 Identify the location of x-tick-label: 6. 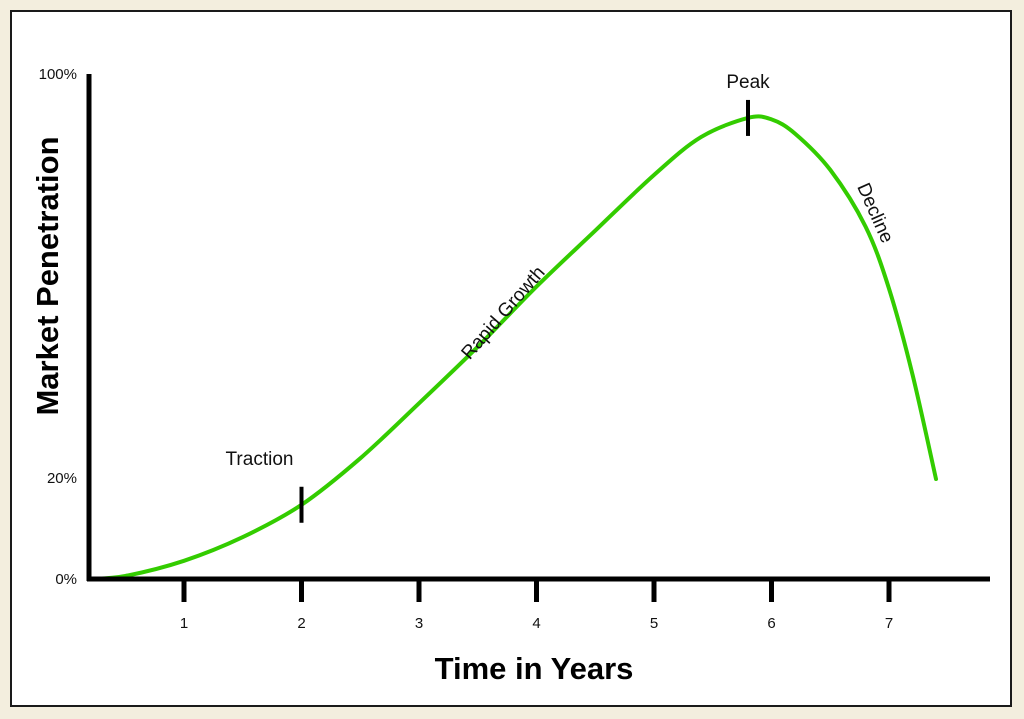
(771, 623).